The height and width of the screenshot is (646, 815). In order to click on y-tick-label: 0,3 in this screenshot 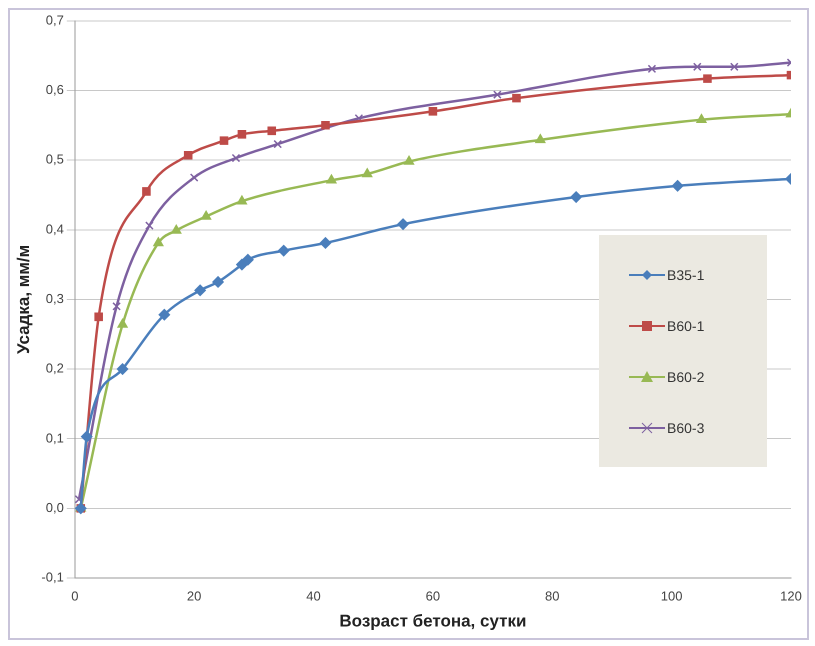, I will do `click(55, 298)`.